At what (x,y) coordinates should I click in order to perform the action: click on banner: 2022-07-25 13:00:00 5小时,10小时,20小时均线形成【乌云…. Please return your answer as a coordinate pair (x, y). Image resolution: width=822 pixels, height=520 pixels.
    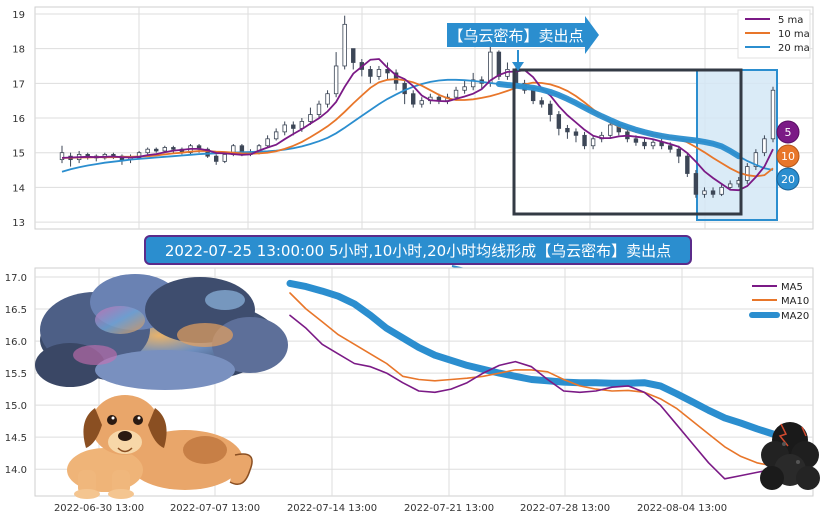
    Looking at the image, I should click on (418, 260).